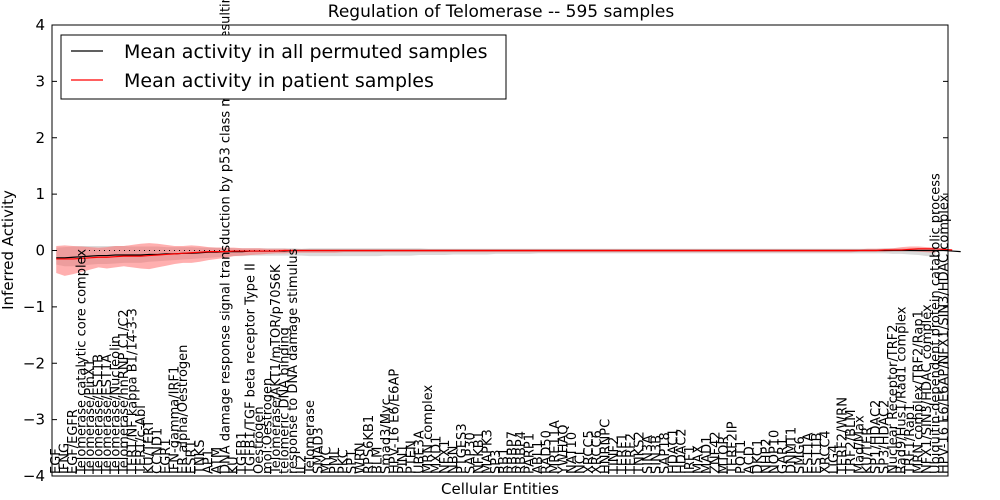 The width and height of the screenshot is (1000, 500). Describe the element at coordinates (639, 453) in the screenshot. I see `entity-label: TNKS2` at that location.